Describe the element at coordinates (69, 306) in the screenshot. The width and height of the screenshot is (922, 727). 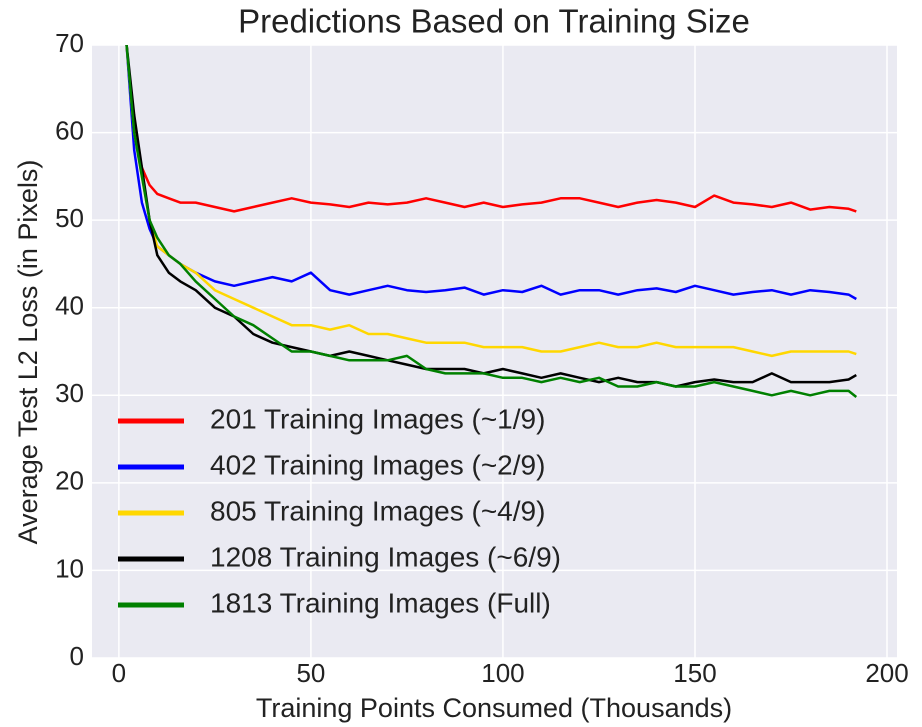
I see `y-tick-label: 40` at that location.